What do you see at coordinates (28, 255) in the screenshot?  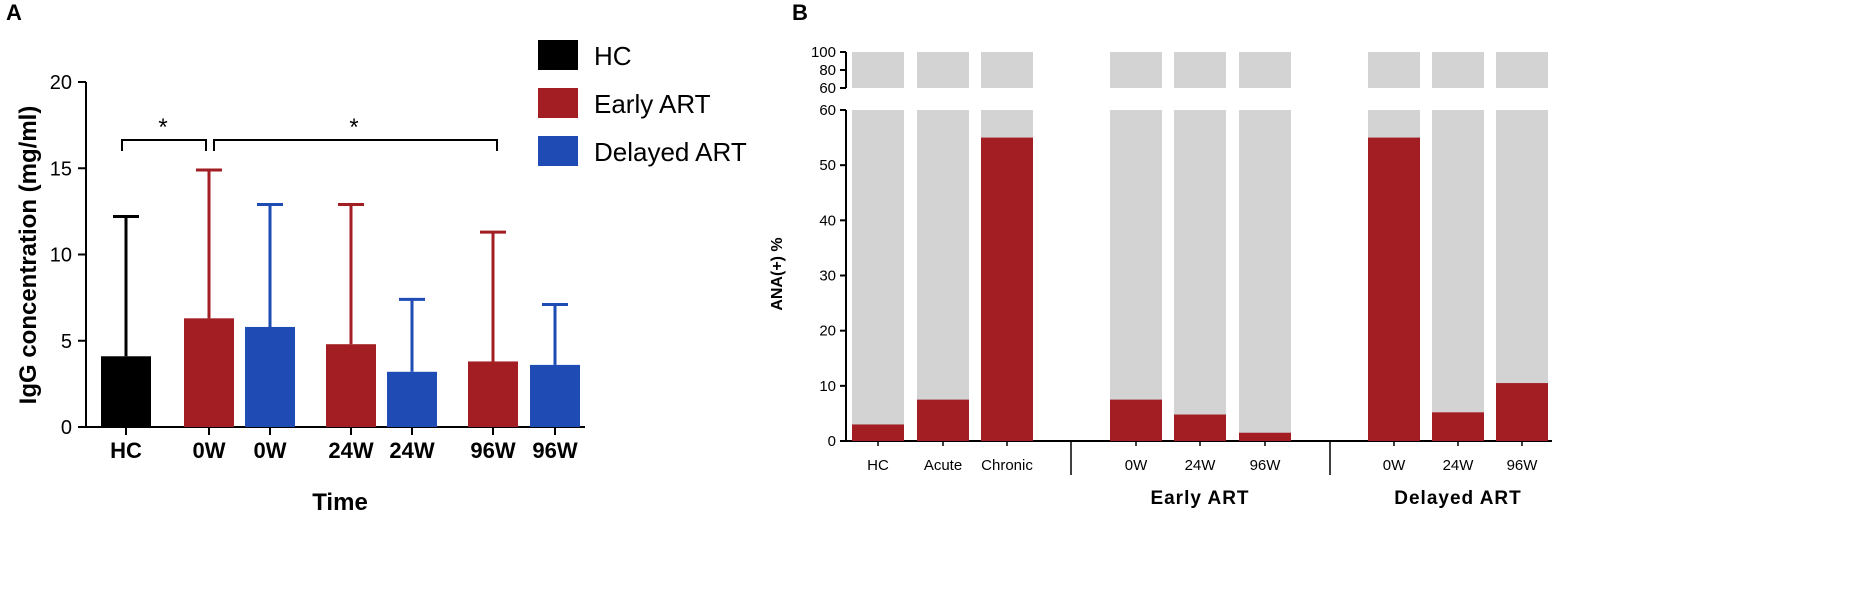 I see `panel-a-y-axis-title: IgG concentration (mg/ml)` at bounding box center [28, 255].